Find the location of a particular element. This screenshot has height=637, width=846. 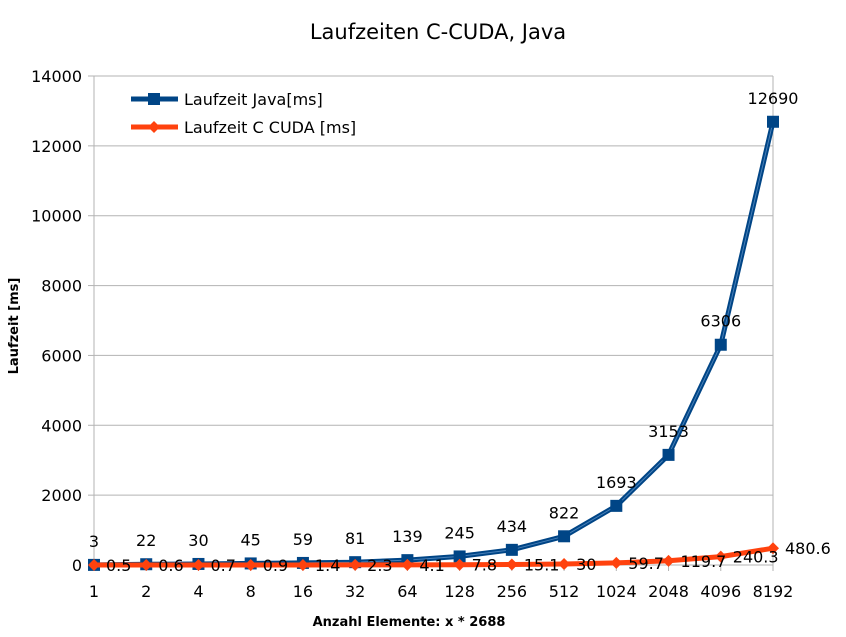

data-label: 139 is located at coordinates (407, 536).